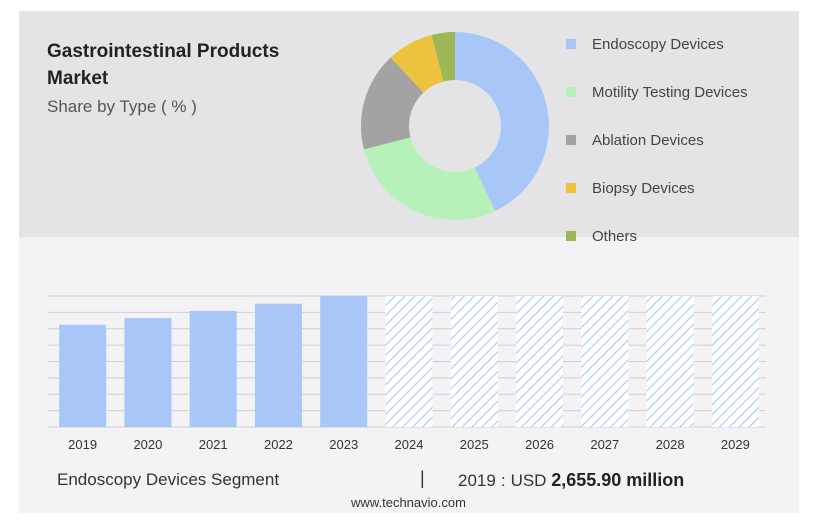 This screenshot has width=817, height=522. What do you see at coordinates (648, 140) in the screenshot?
I see `legend-label-ablation: Ablation Devices` at bounding box center [648, 140].